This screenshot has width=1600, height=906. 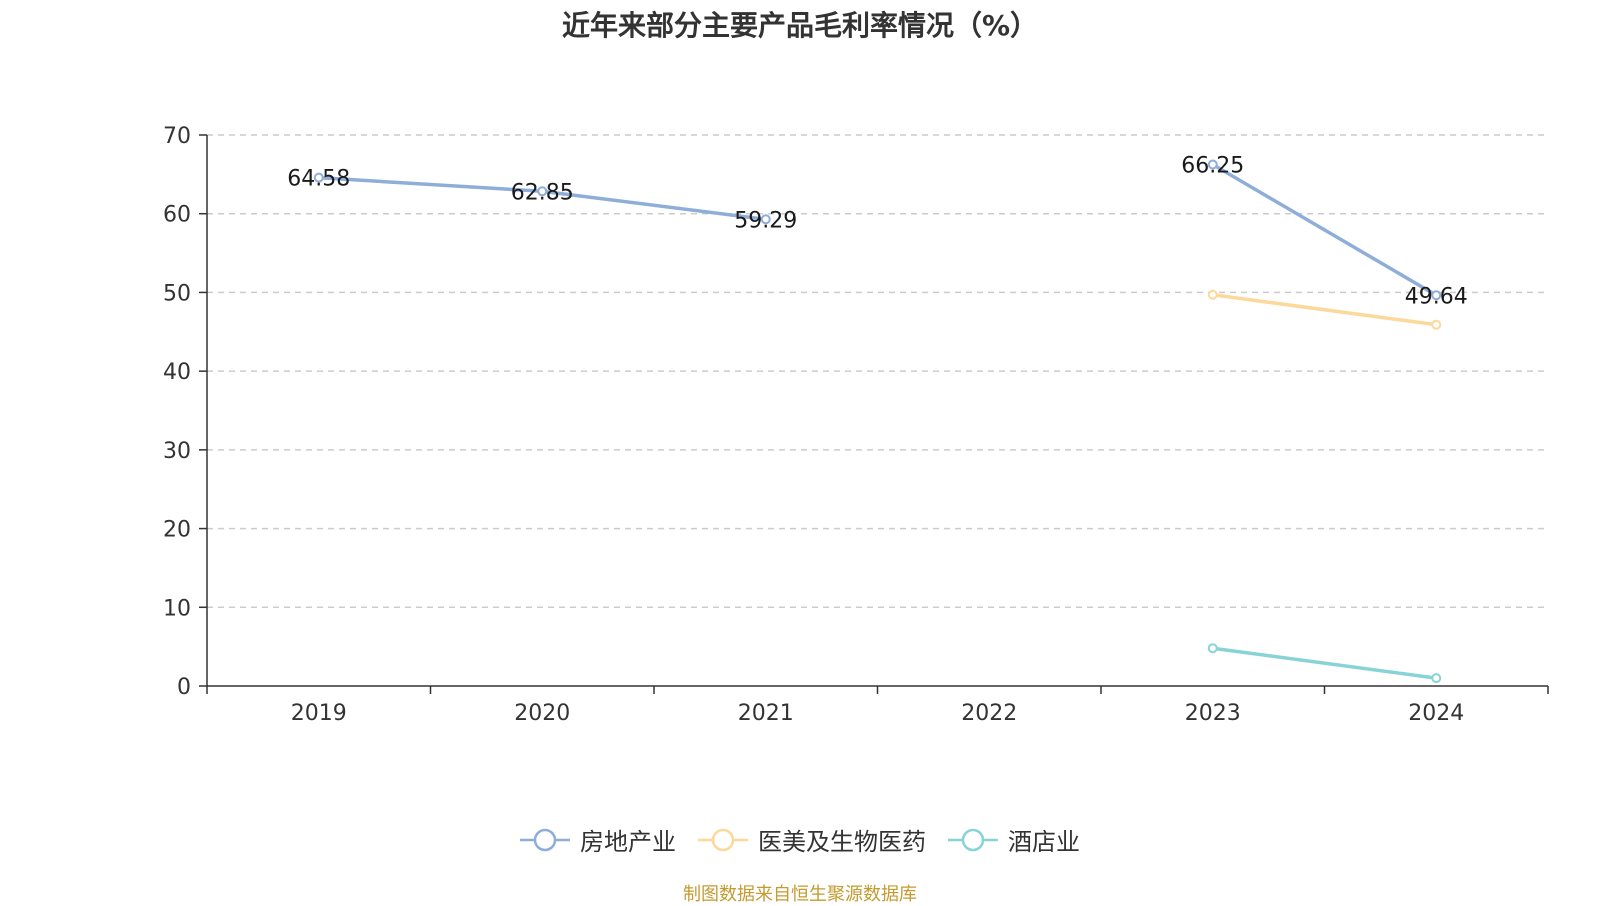 What do you see at coordinates (628, 842) in the screenshot?
I see `legend-label: 房地产业` at bounding box center [628, 842].